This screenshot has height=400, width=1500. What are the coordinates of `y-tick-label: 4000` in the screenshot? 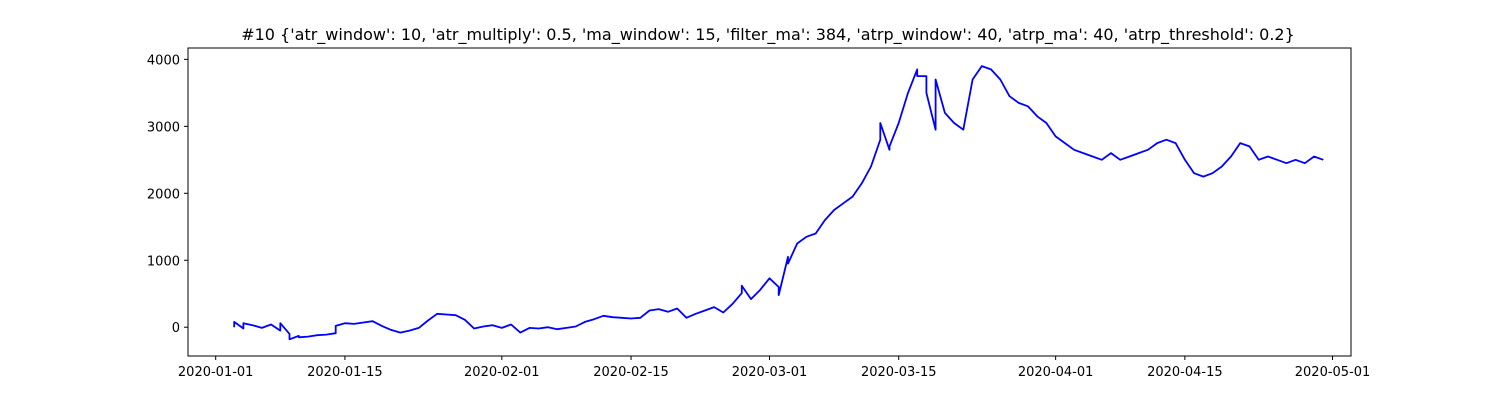 It's located at (163, 60).